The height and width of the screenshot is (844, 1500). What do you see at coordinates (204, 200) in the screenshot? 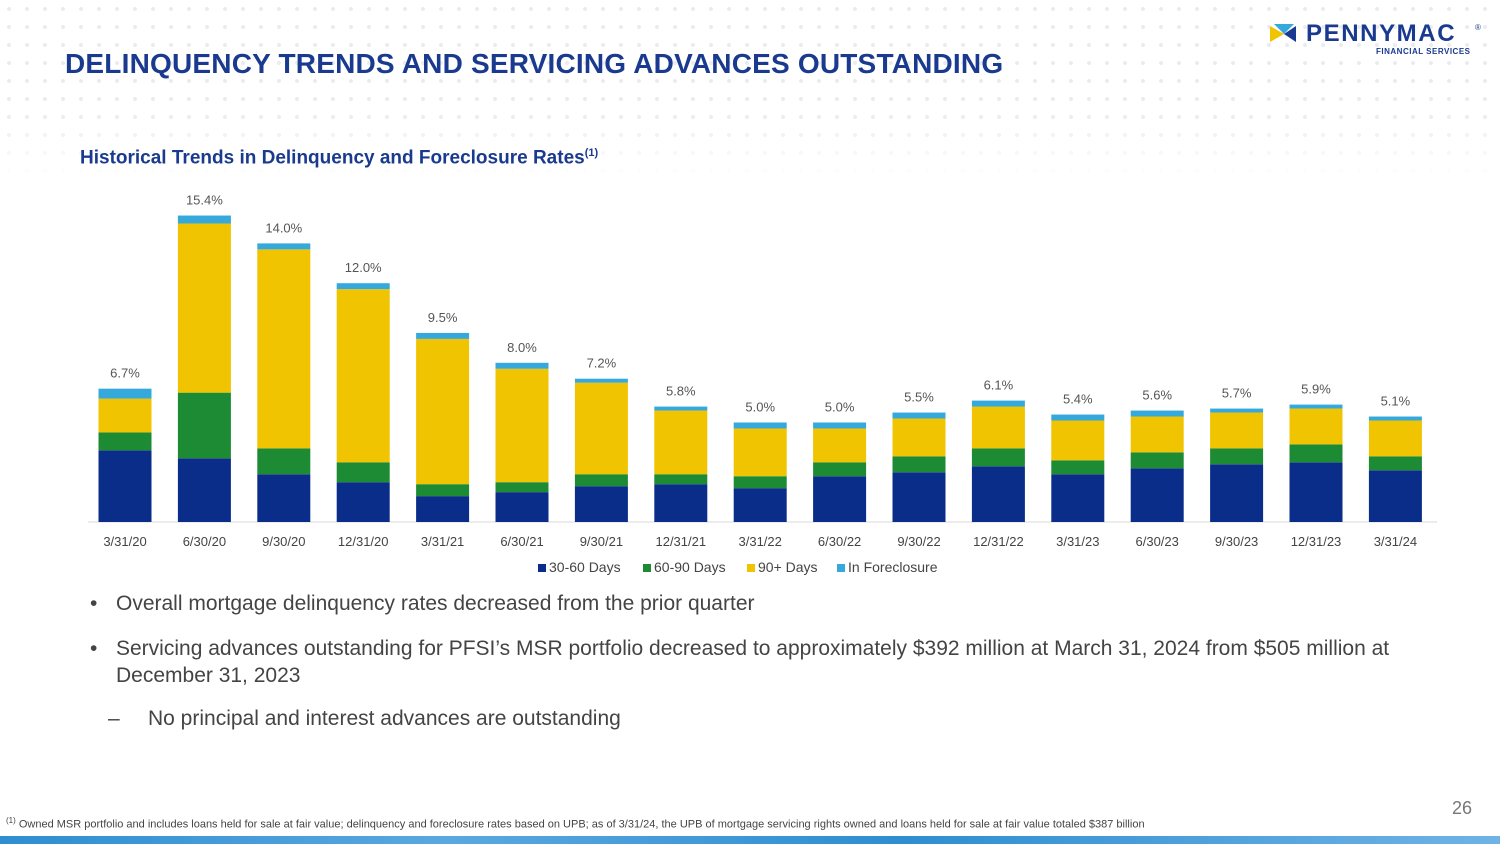
I see `bar-total-label: 15.4%` at bounding box center [204, 200].